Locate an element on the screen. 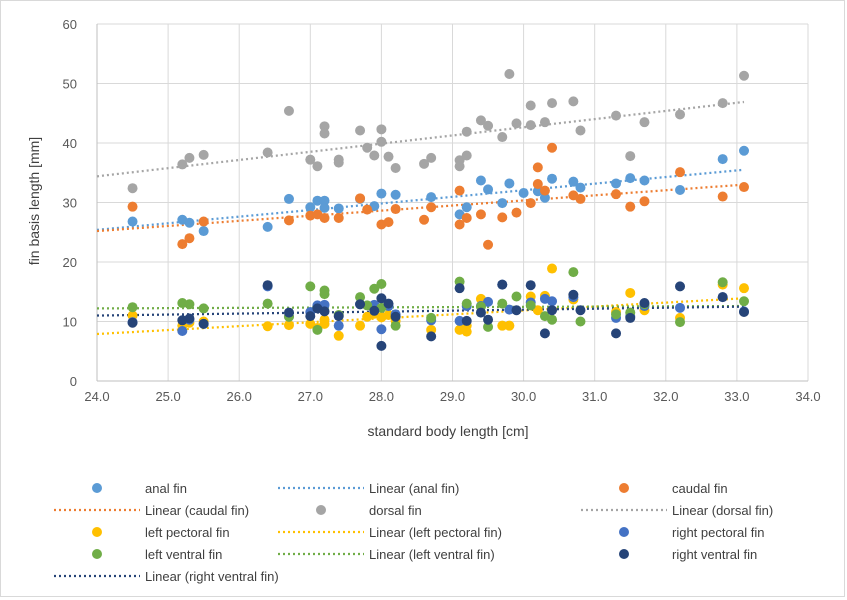 The height and width of the screenshot is (600, 847). legend-label: anal fin is located at coordinates (166, 488).